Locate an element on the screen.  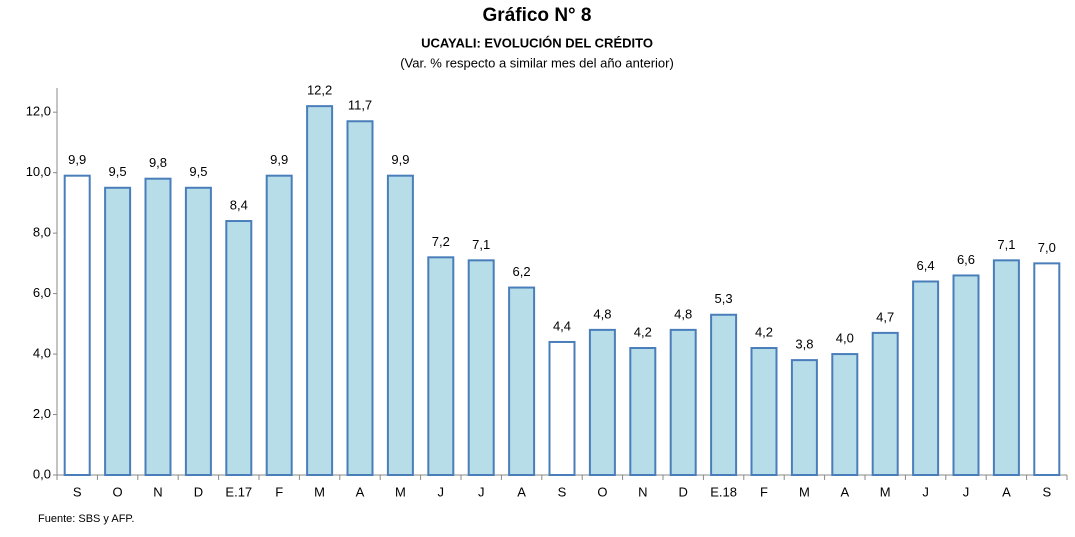
y-tick-label: 4,0 is located at coordinates (42, 353).